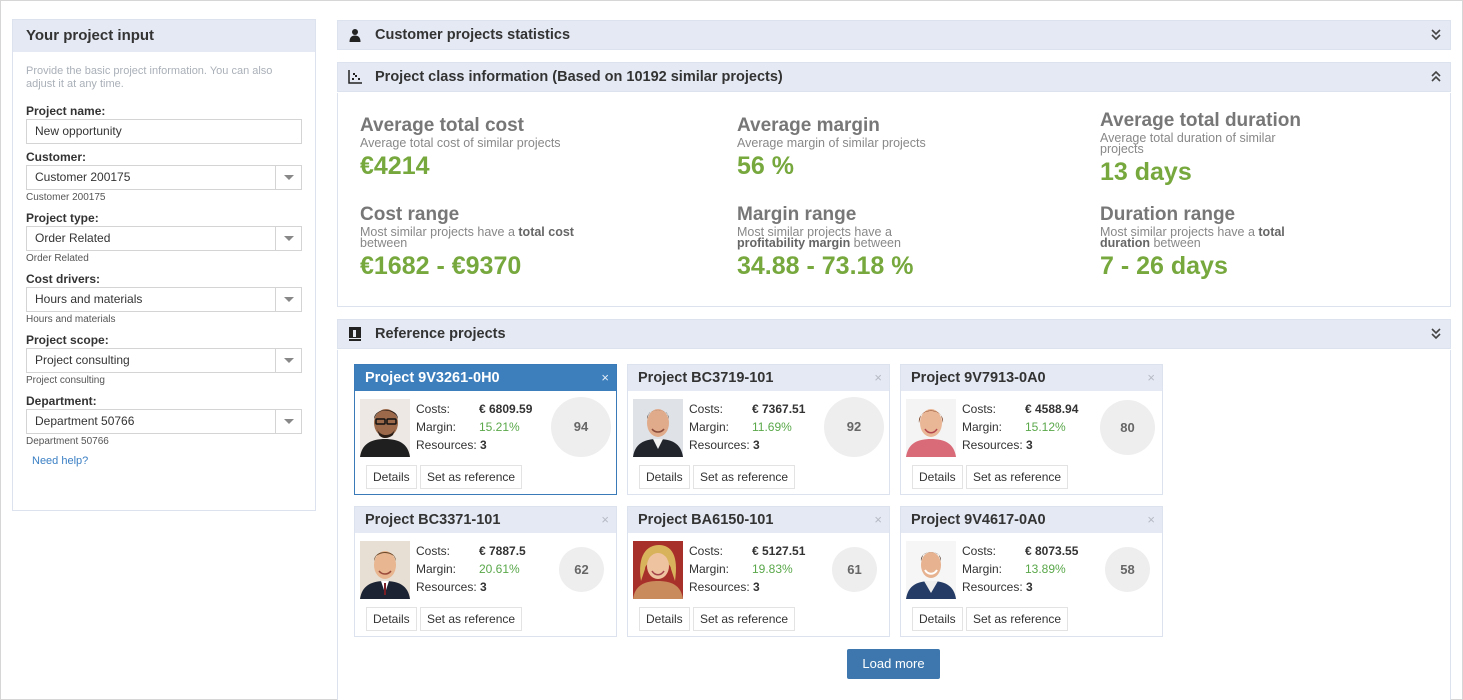  Describe the element at coordinates (441, 266) in the screenshot. I see `stat-value: €1682 - €9370` at that location.